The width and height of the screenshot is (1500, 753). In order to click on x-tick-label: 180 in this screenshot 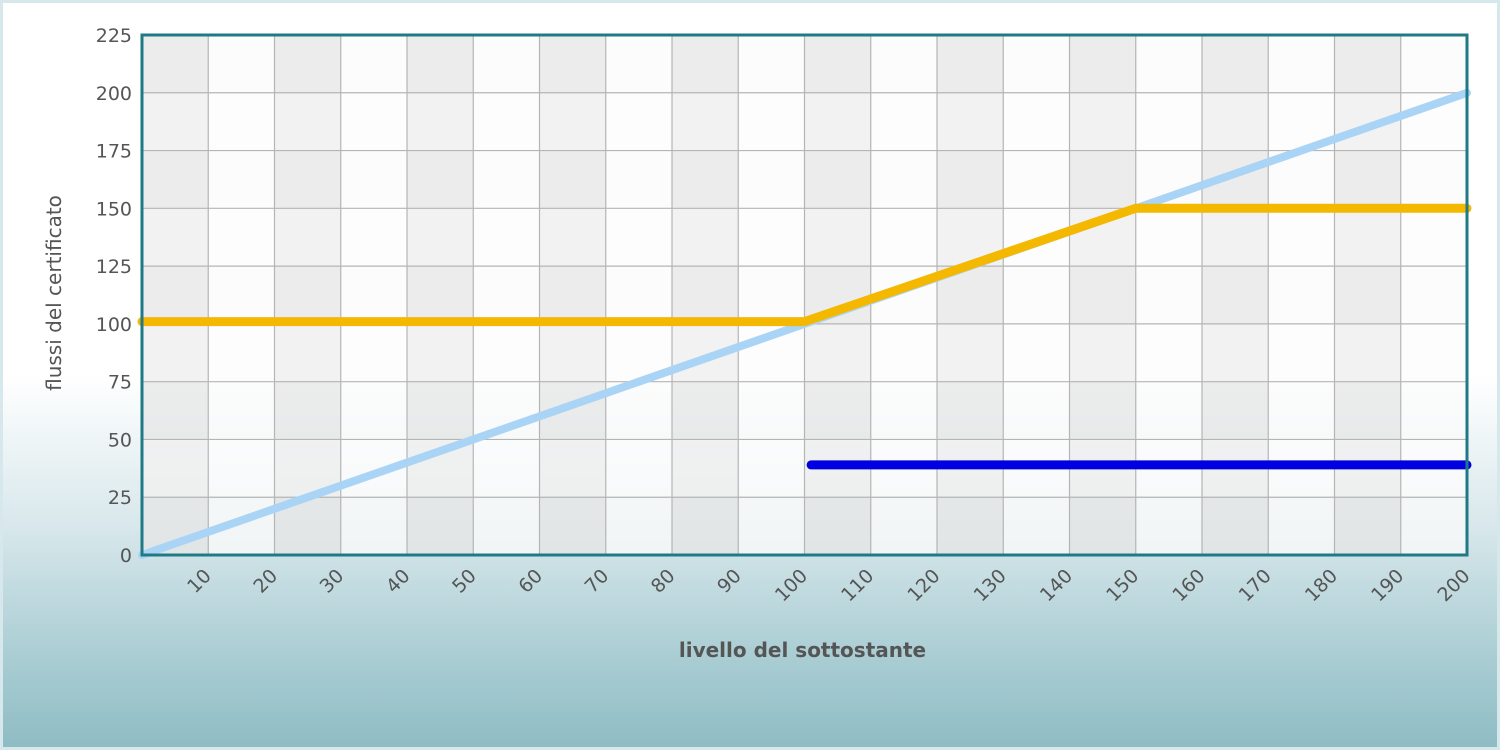, I will do `click(1321, 585)`.